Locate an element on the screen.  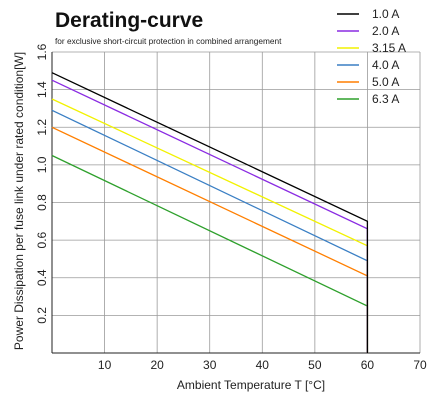
legend: 1.0 A 2.0 A 3.15 A 4.0 A 5.0 A 6.3 A is located at coordinates (371, 56).